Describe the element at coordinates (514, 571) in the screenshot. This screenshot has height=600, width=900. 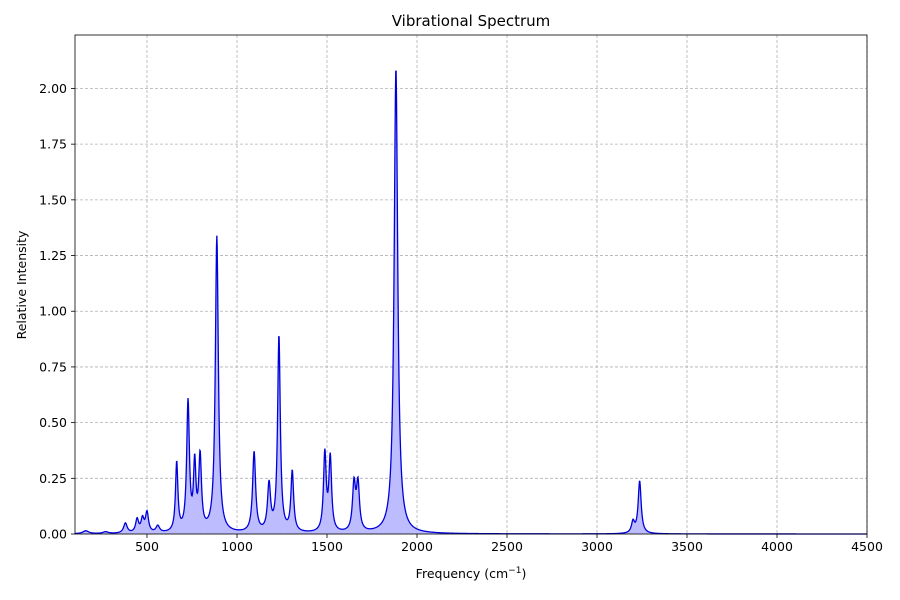
I see `x-axis-label-superscript: −1` at that location.